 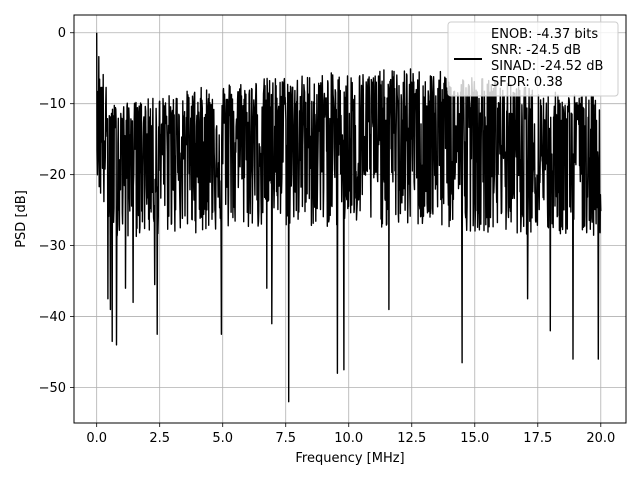 I want to click on y-tick-label: 0, so click(x=62, y=33).